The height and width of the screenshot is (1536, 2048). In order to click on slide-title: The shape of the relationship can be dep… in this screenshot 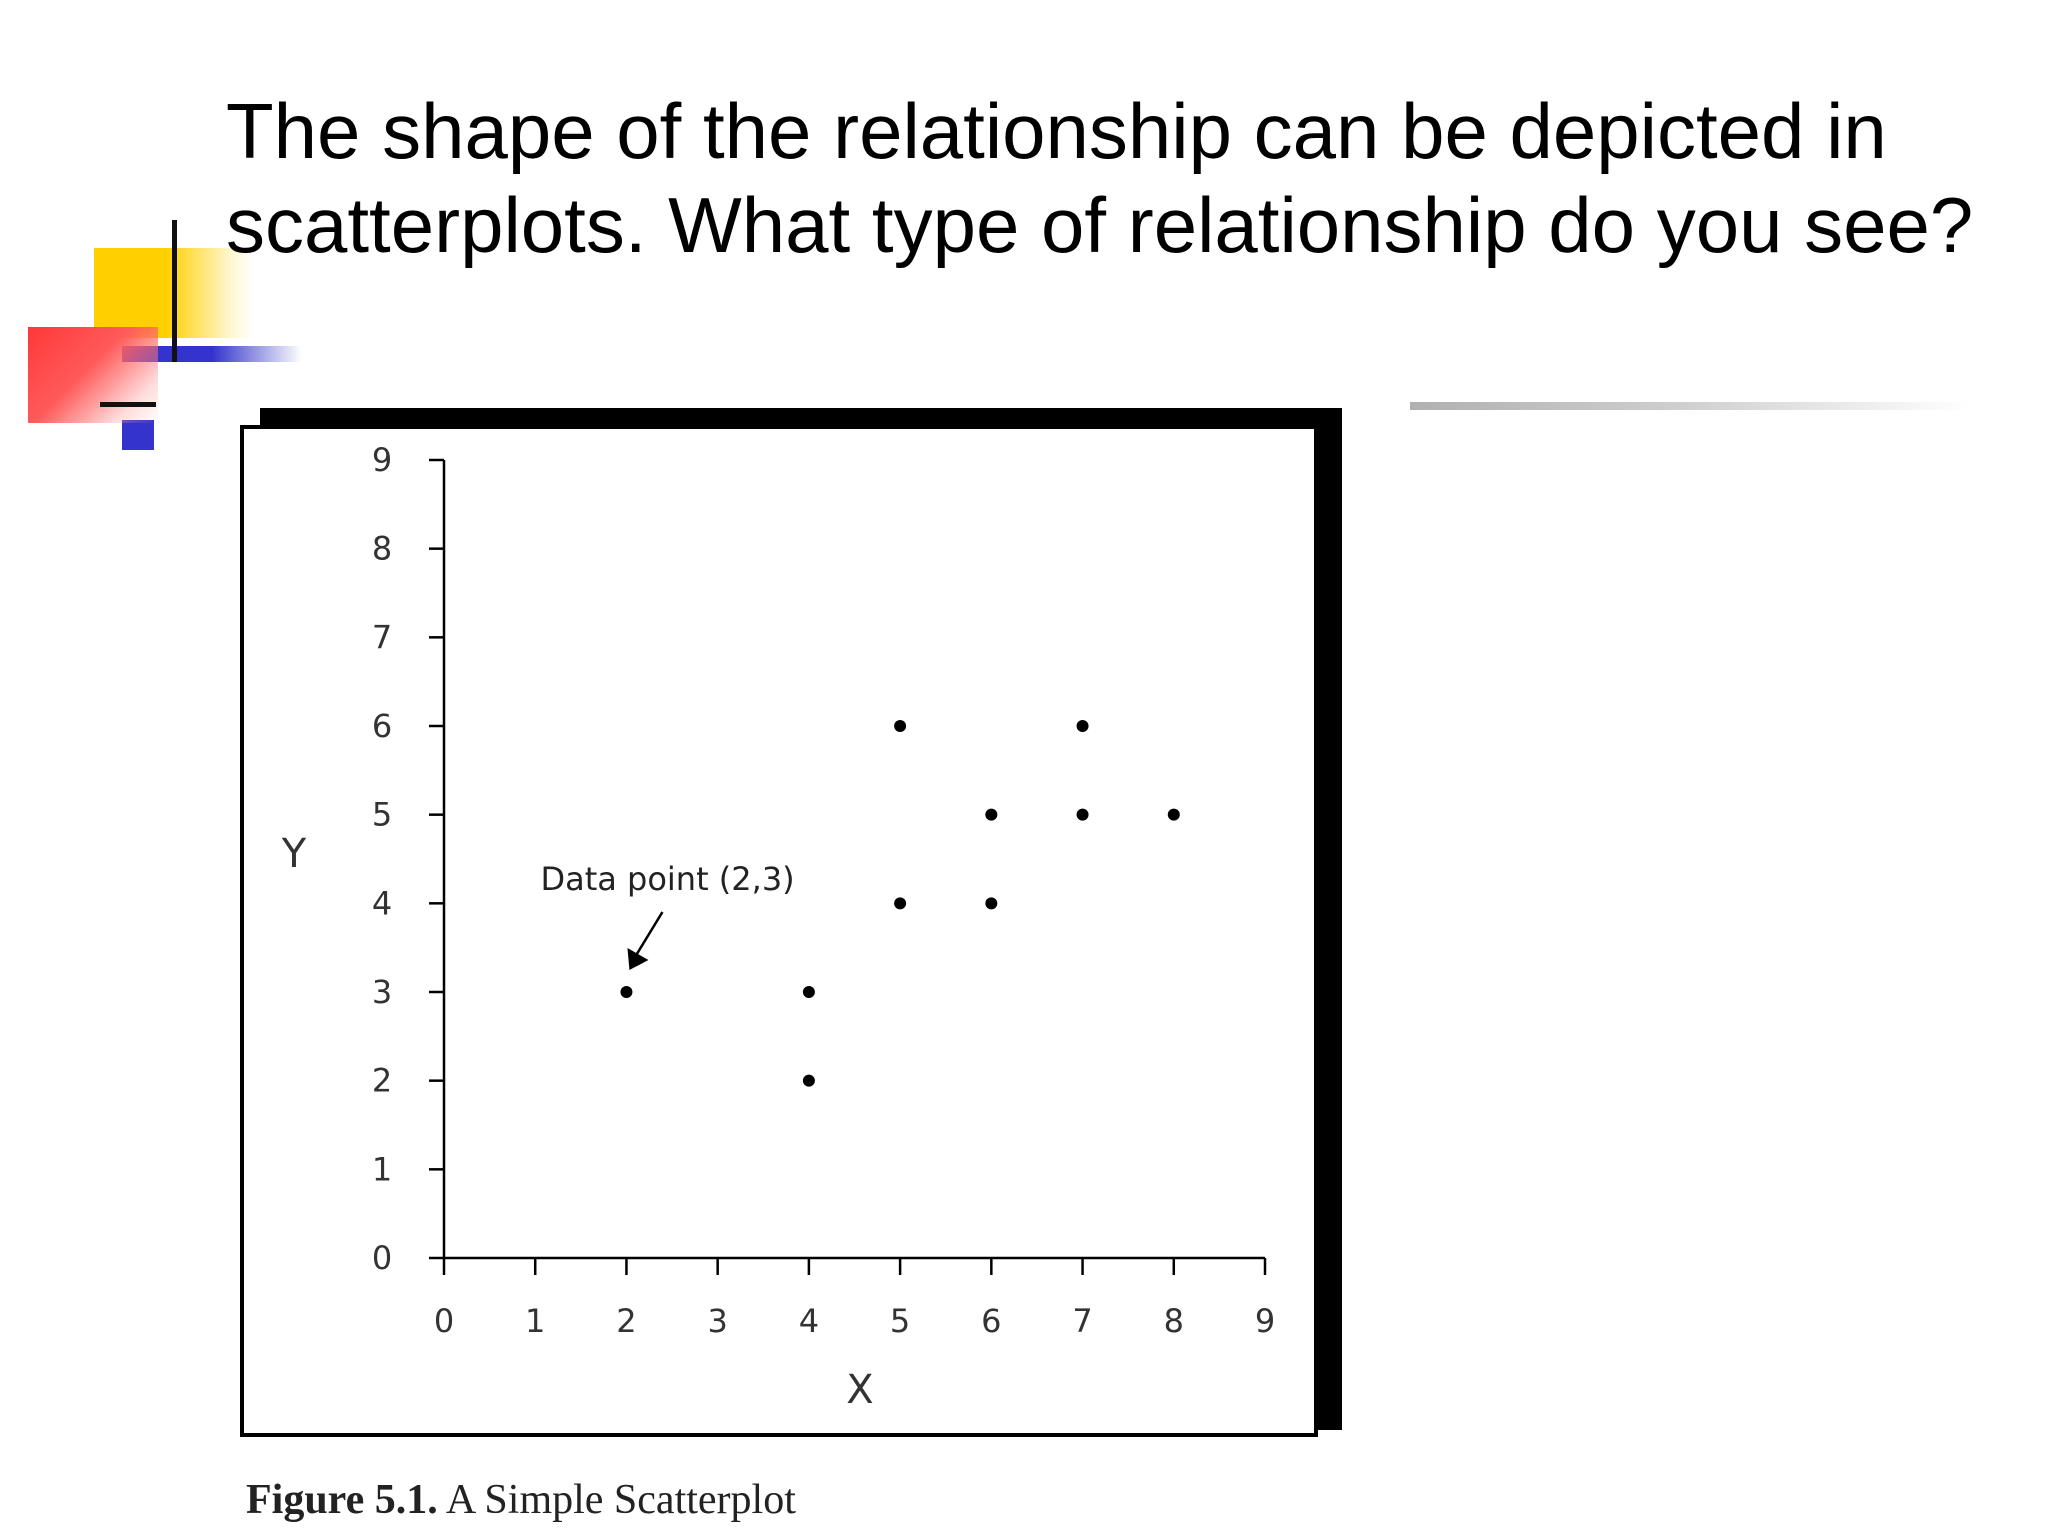, I will do `click(1100, 178)`.